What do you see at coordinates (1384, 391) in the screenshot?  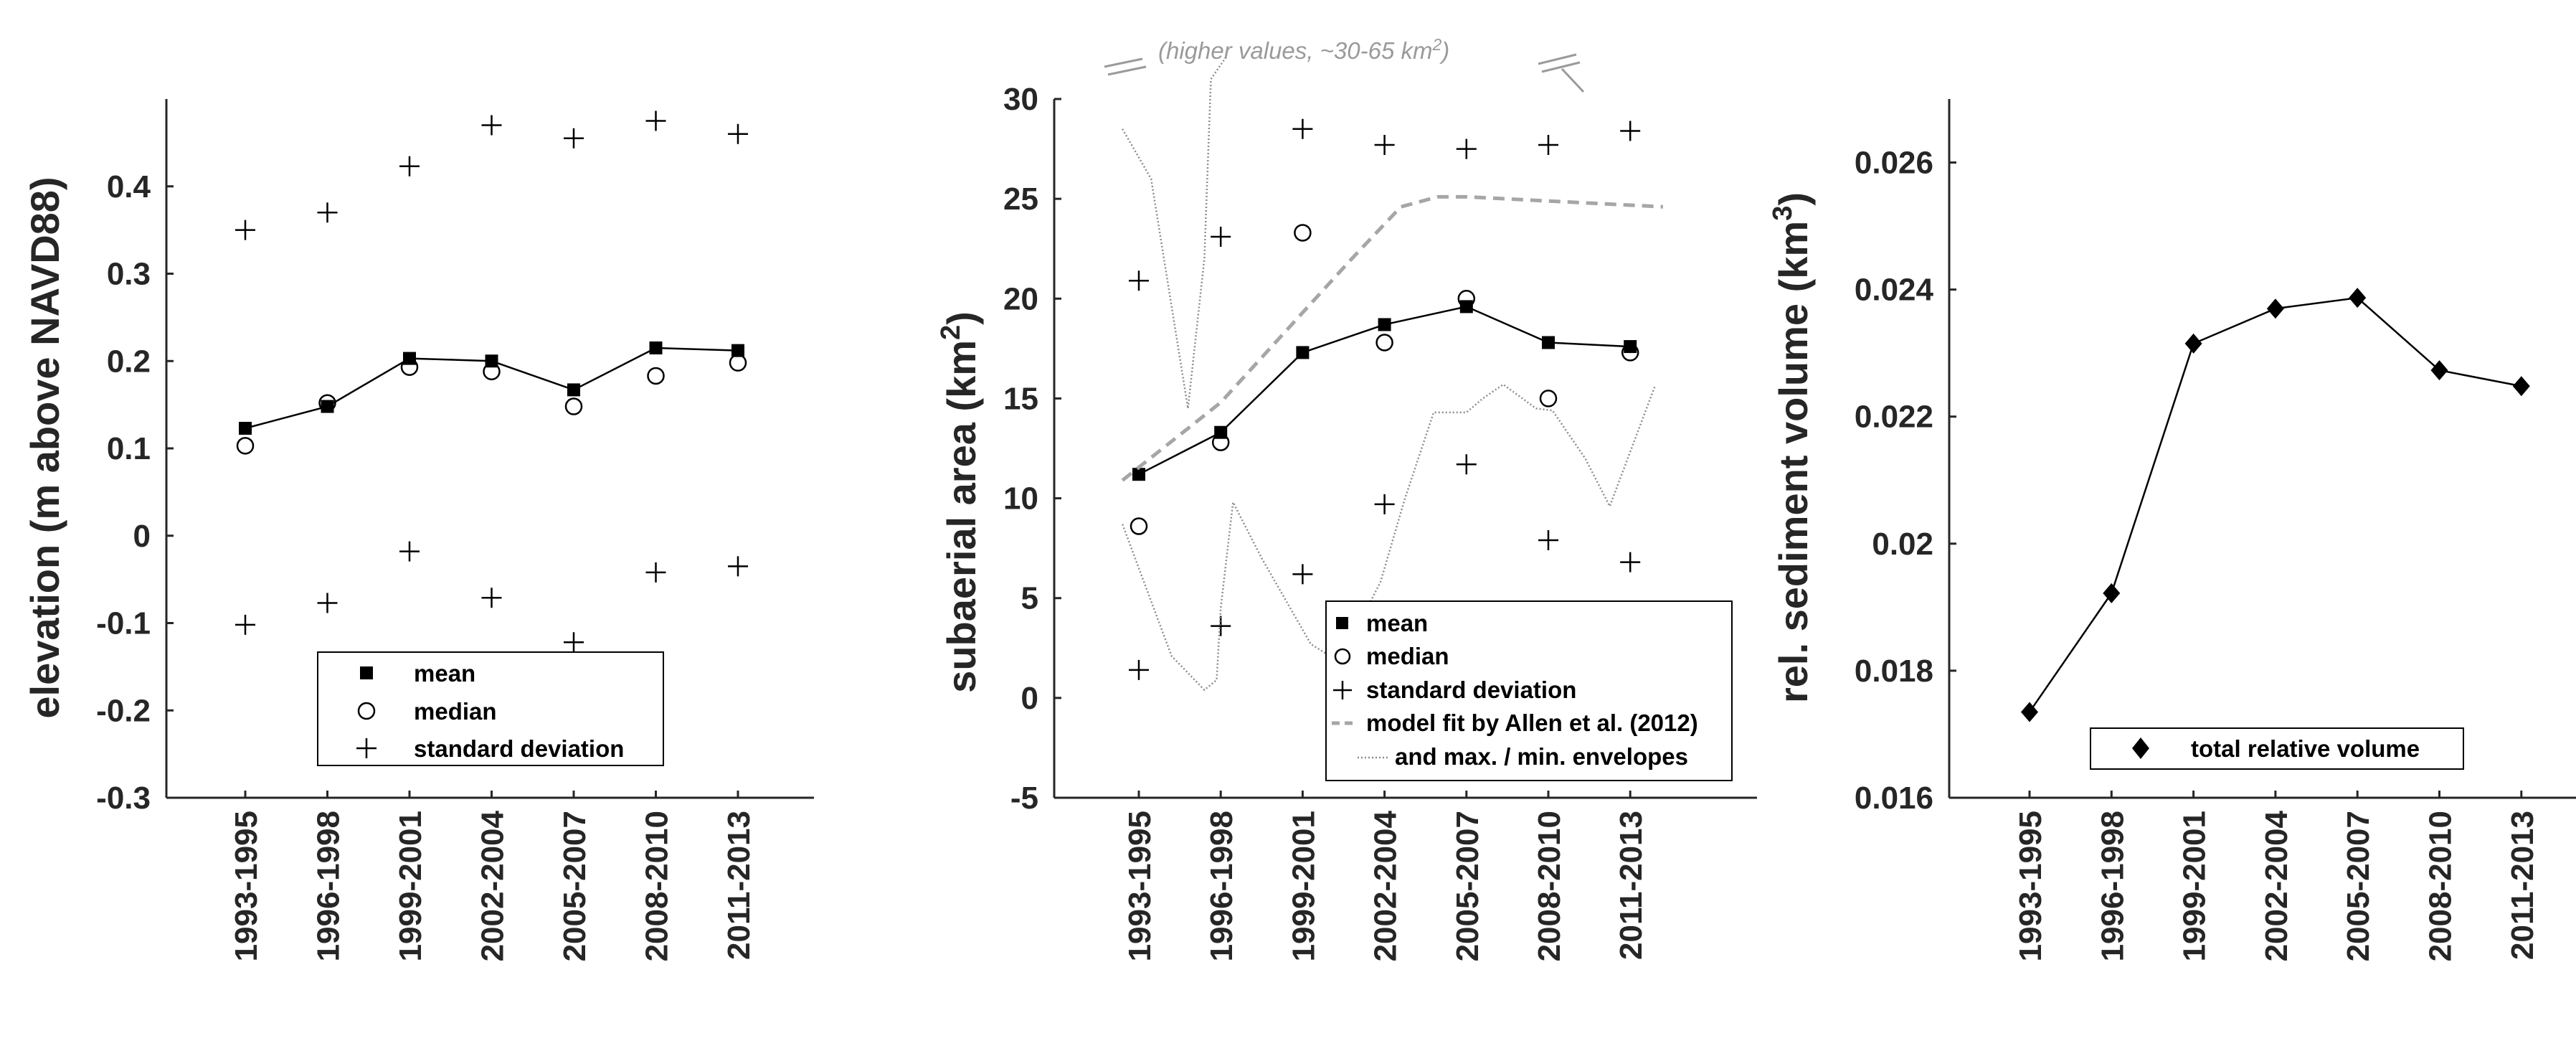 I see `mean-line` at bounding box center [1384, 391].